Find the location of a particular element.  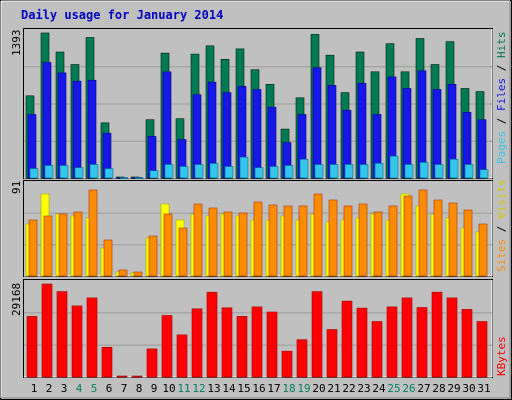

x-tick-label: 10 is located at coordinates (168, 388).